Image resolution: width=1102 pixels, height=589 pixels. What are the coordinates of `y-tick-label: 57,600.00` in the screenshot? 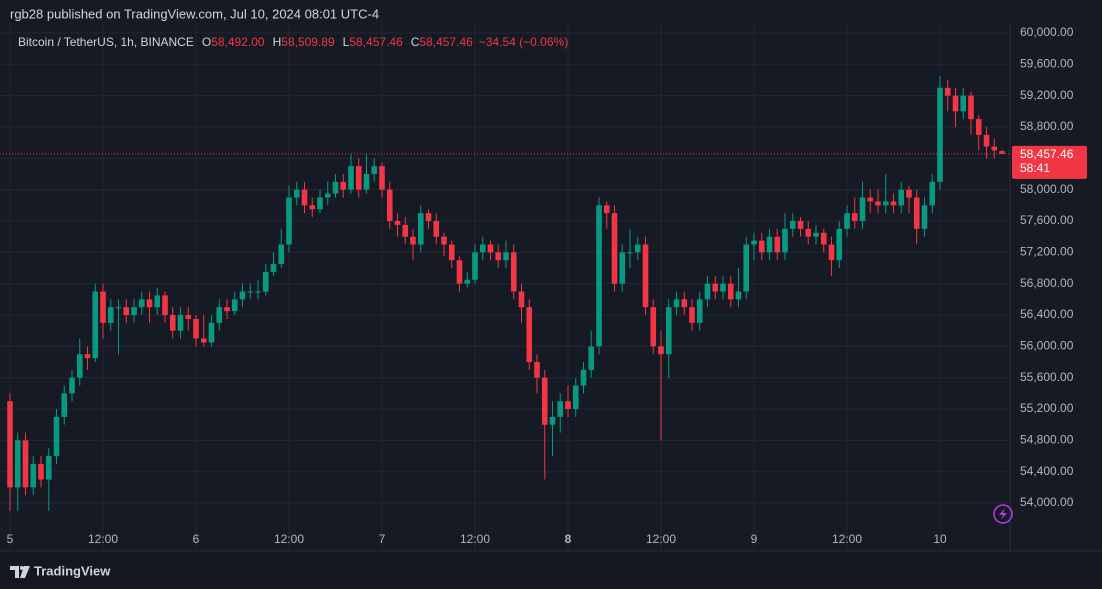 It's located at (1047, 220).